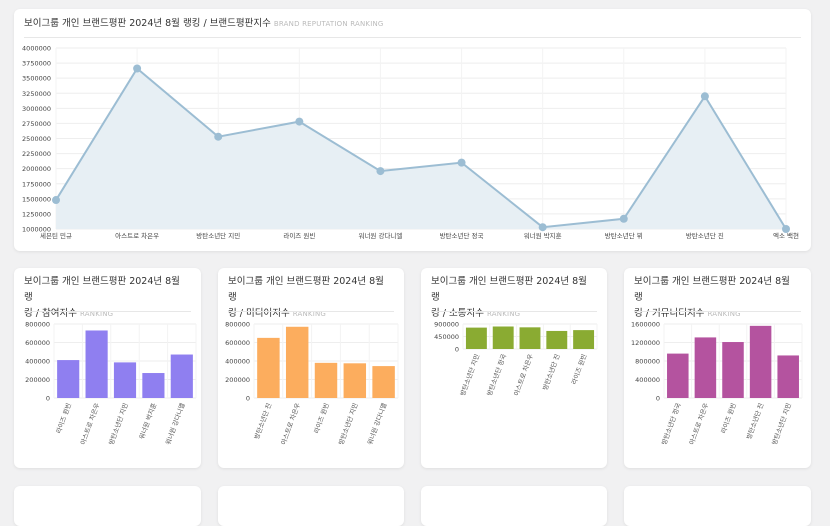 The height and width of the screenshot is (526, 830). Describe the element at coordinates (457, 313) in the screenshot. I see `communication-chart-title-line2: 킹 / 소통지수` at that location.